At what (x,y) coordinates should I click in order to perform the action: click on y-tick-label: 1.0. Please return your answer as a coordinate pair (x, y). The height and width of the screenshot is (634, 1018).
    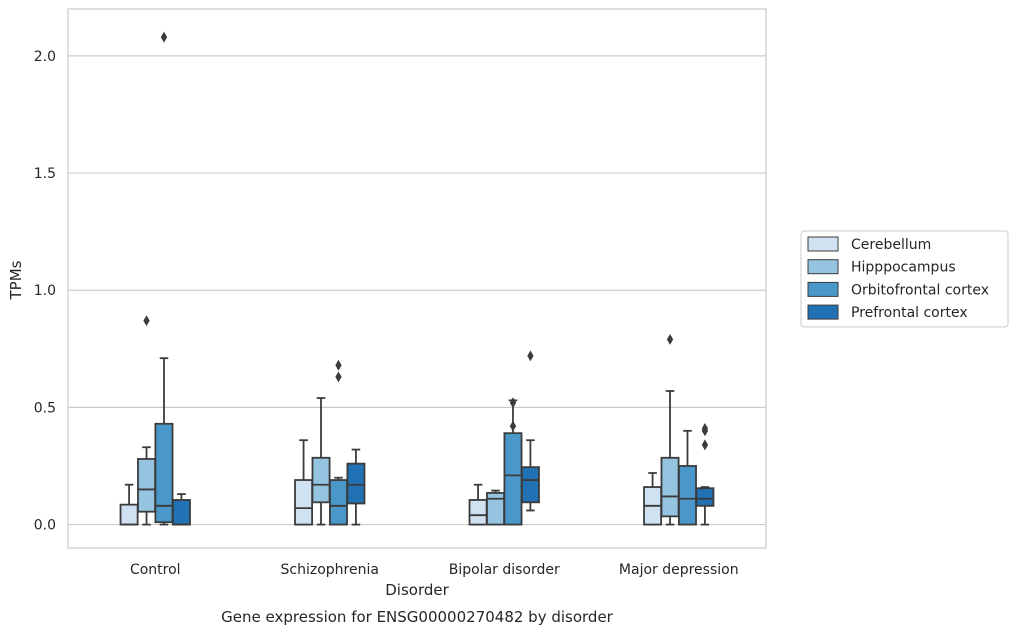
    Looking at the image, I should click on (45, 291).